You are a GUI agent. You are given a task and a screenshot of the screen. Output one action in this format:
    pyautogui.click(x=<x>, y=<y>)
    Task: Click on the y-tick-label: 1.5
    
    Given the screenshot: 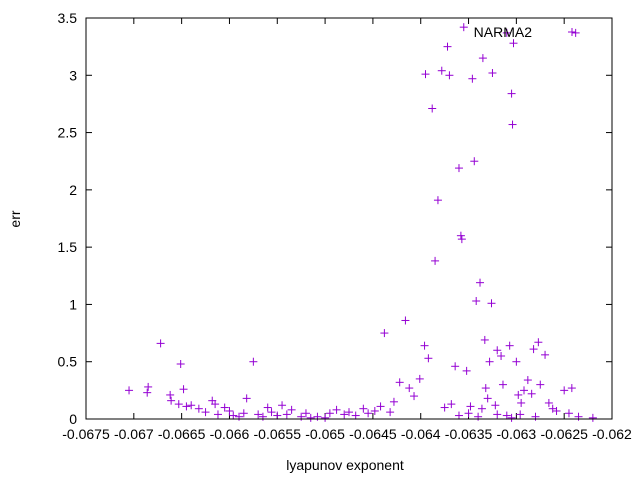 What is the action you would take?
    pyautogui.click(x=68, y=247)
    